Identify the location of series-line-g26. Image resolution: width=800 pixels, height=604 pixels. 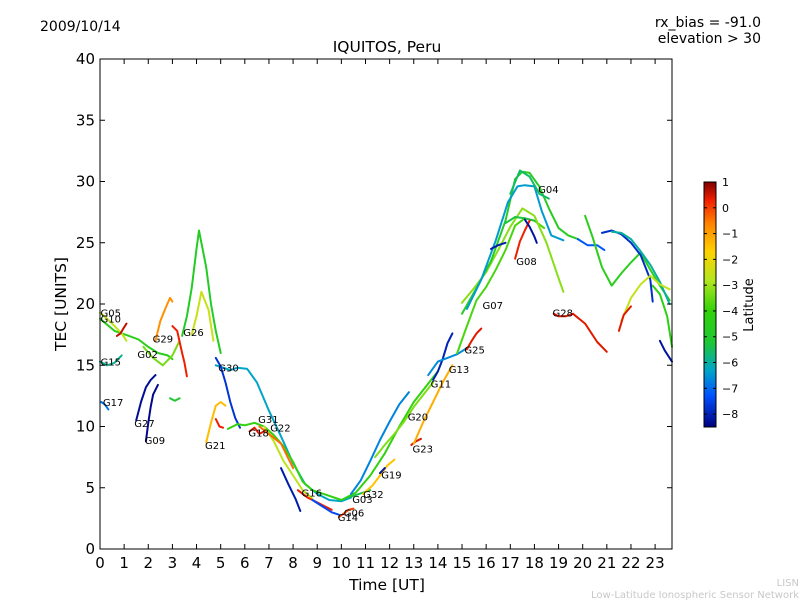
(201, 291).